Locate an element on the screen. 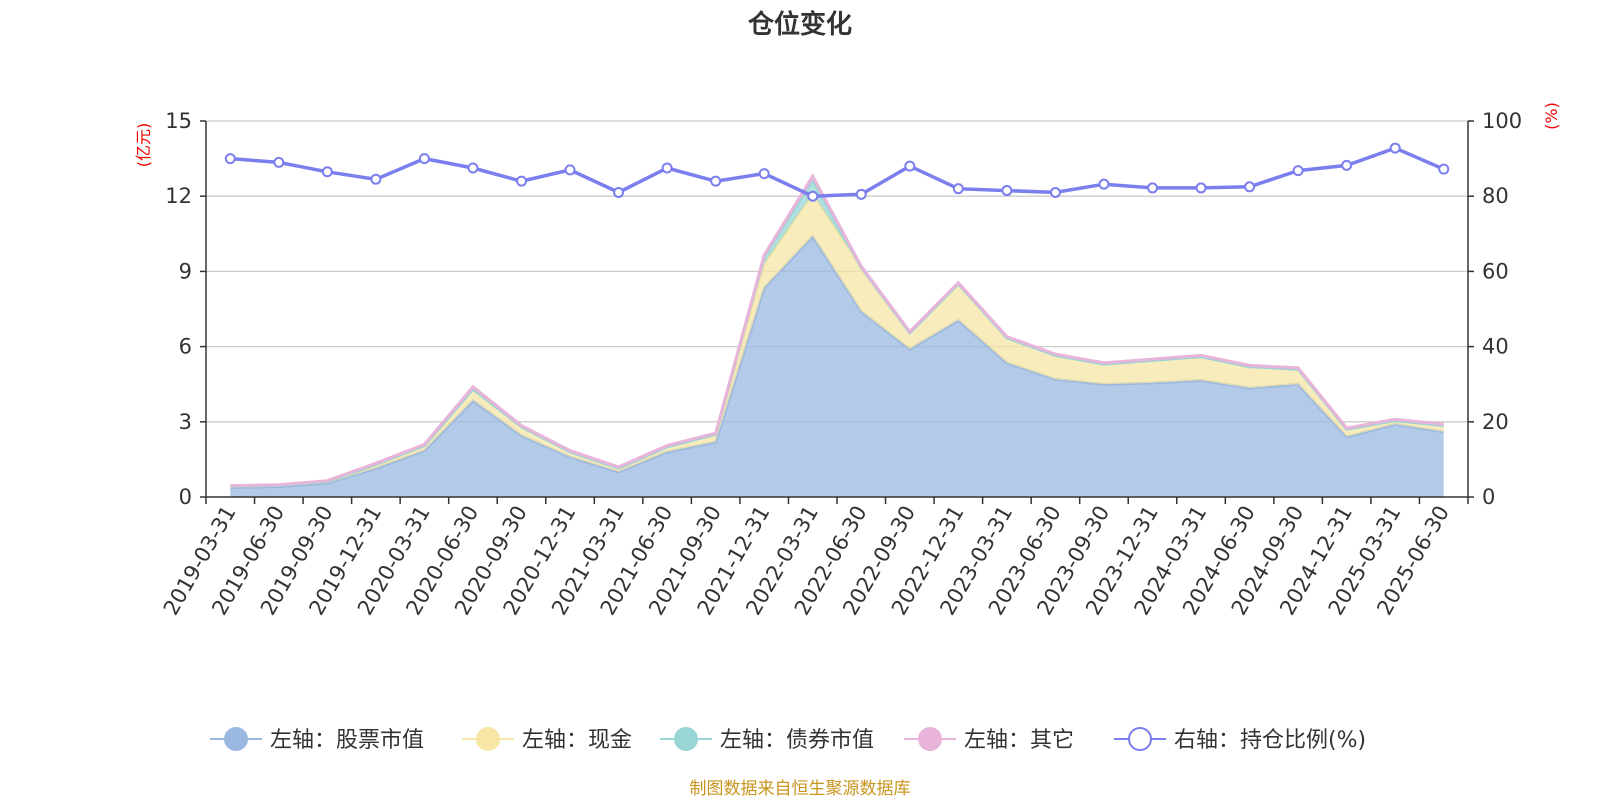 This screenshot has height=800, width=1600. ratio-line-path is located at coordinates (837, 172).